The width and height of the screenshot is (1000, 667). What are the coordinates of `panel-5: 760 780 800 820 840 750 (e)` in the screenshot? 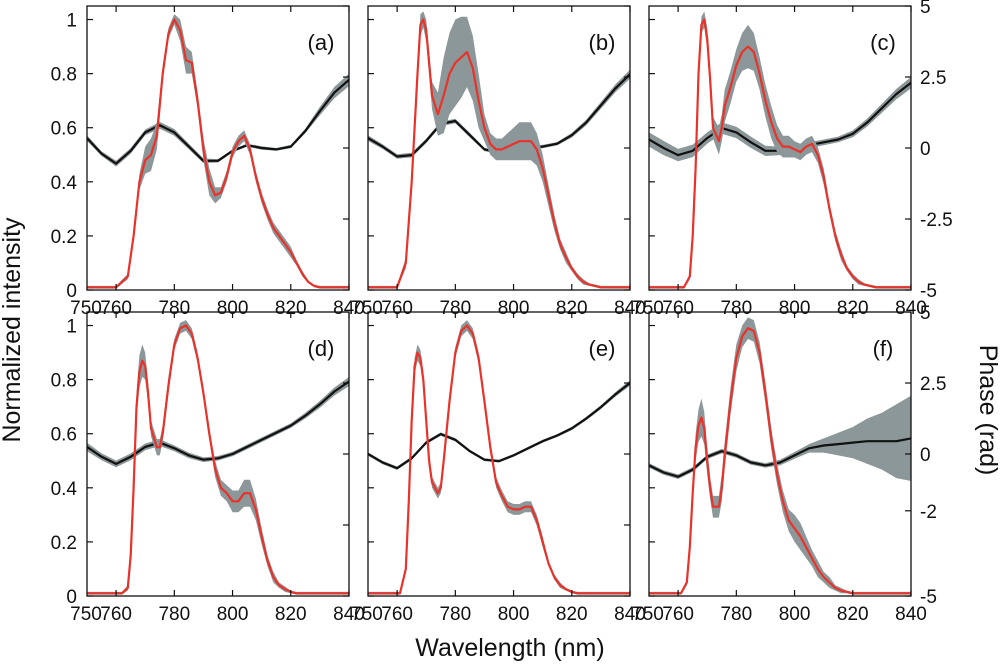 It's located at (498, 468).